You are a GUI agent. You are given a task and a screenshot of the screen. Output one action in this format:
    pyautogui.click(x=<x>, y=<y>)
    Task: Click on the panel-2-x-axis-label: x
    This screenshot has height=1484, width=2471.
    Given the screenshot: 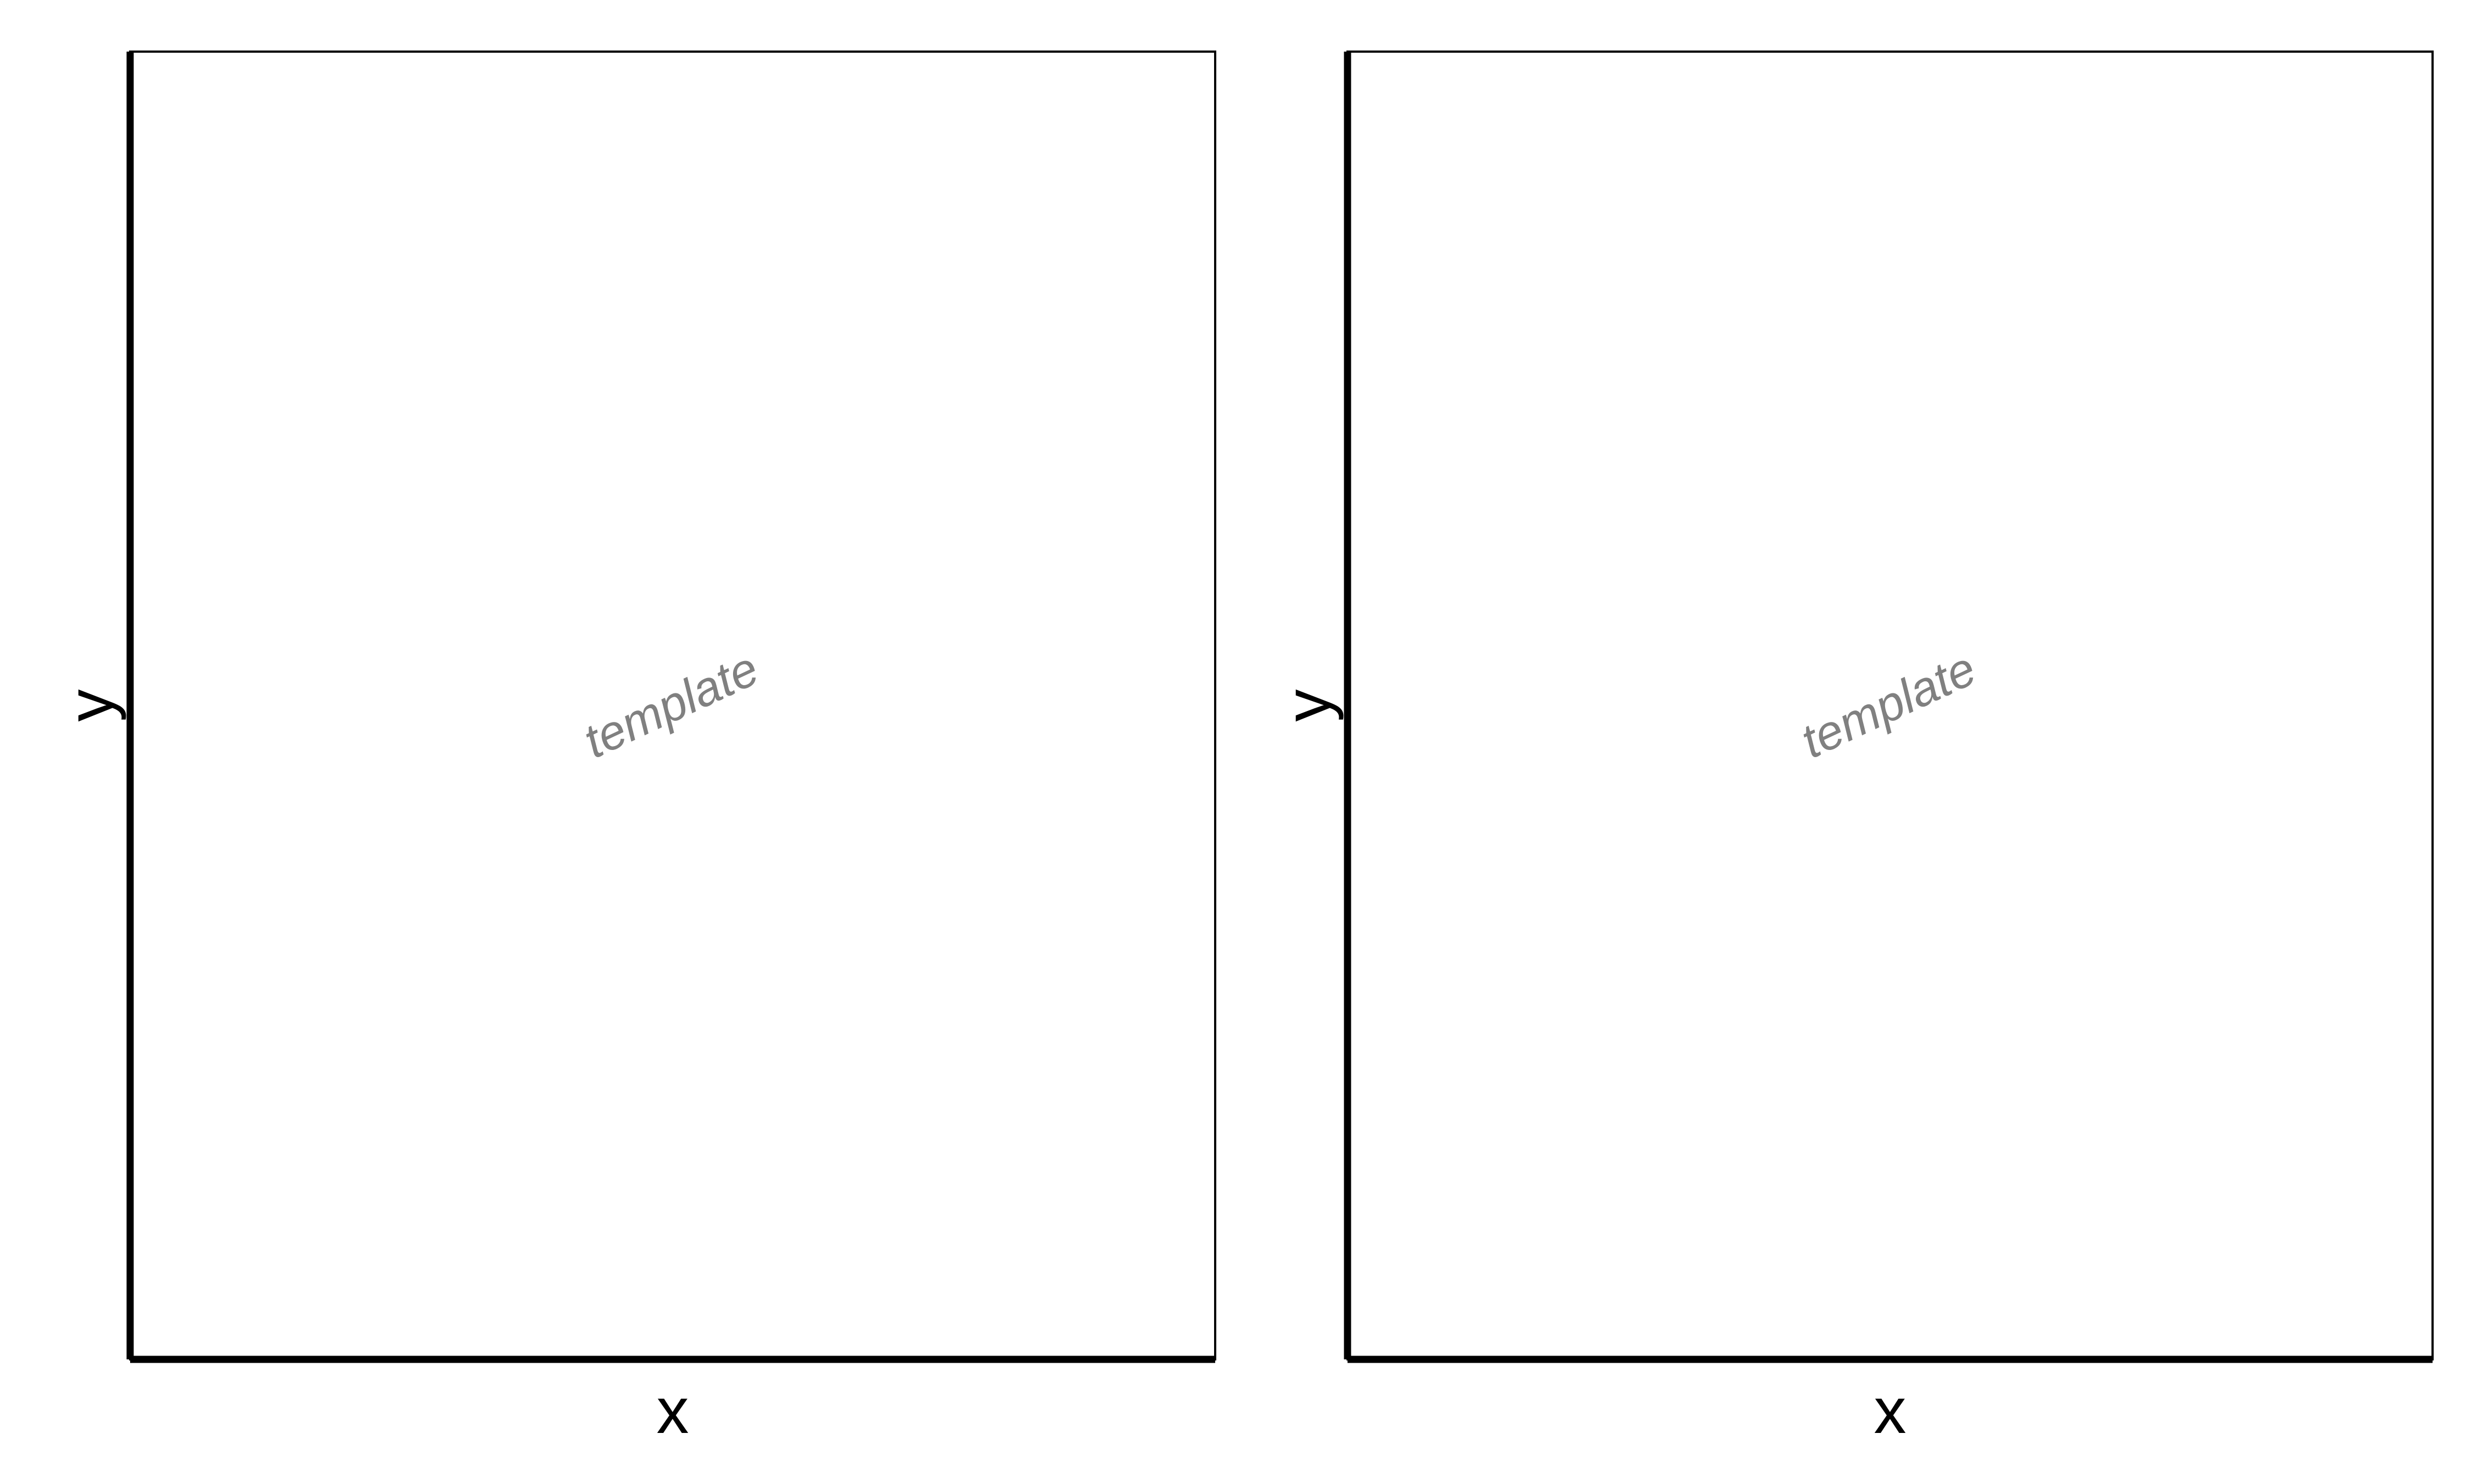 What is the action you would take?
    pyautogui.click(x=1891, y=1411)
    